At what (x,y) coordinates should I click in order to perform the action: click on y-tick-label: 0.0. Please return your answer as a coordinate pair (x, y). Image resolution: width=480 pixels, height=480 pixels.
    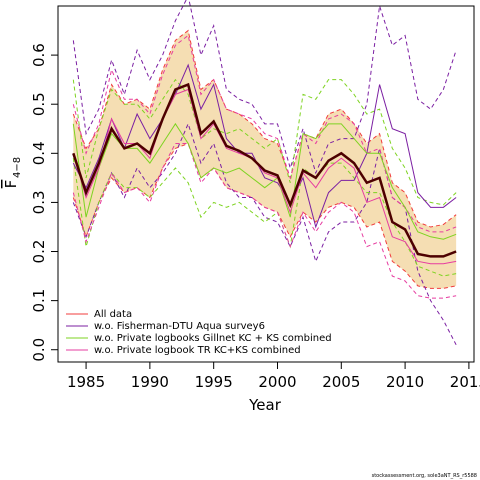
    Looking at the image, I should click on (39, 350).